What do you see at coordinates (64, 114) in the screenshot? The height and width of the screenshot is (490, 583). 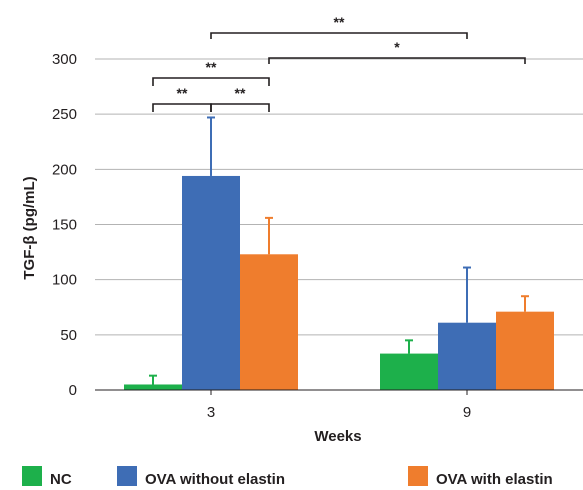 I see `y-tick-label: 250` at bounding box center [64, 114].